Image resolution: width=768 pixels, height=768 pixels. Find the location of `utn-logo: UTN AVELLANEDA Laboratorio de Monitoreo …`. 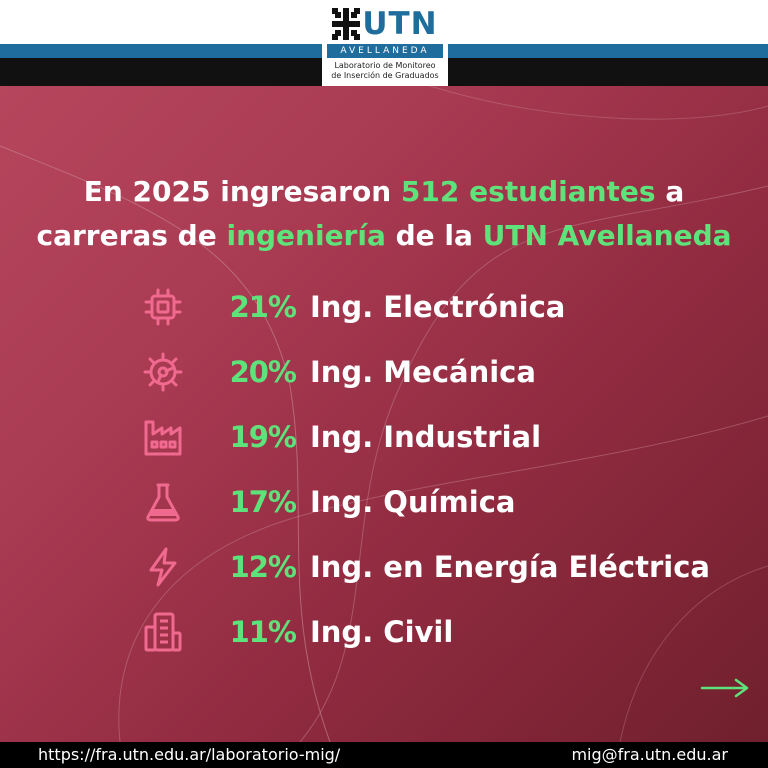

utn-logo: UTN AVELLANEDA Laboratorio de Monitoreo … is located at coordinates (385, 43).